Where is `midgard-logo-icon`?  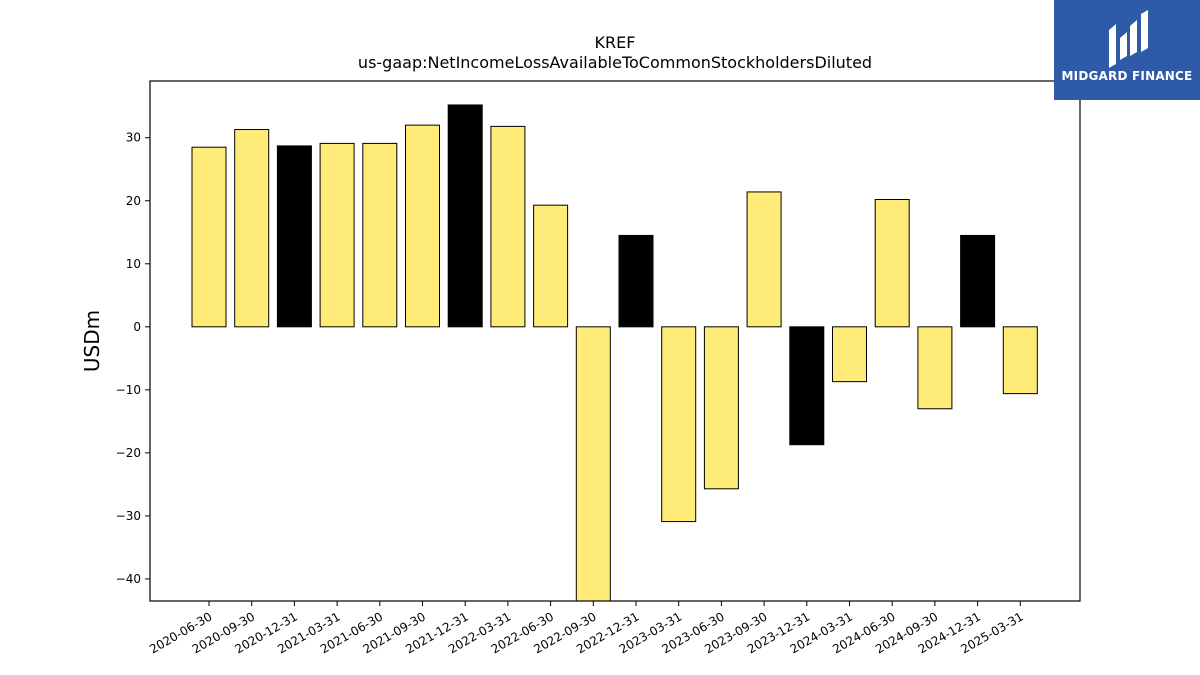
midgard-logo-icon is located at coordinates (1128, 39).